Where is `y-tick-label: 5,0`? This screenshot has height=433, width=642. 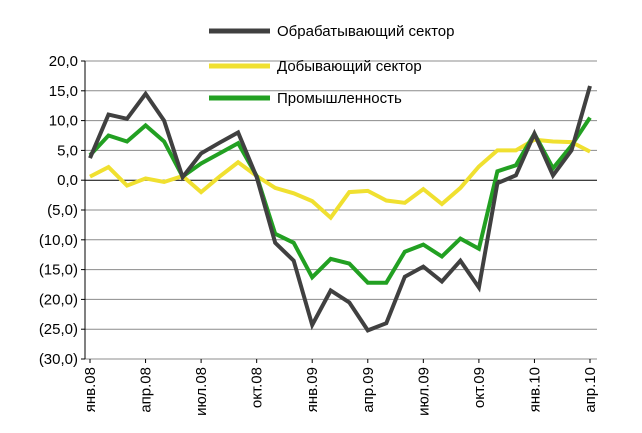 y-tick-label: 5,0 is located at coordinates (67, 150).